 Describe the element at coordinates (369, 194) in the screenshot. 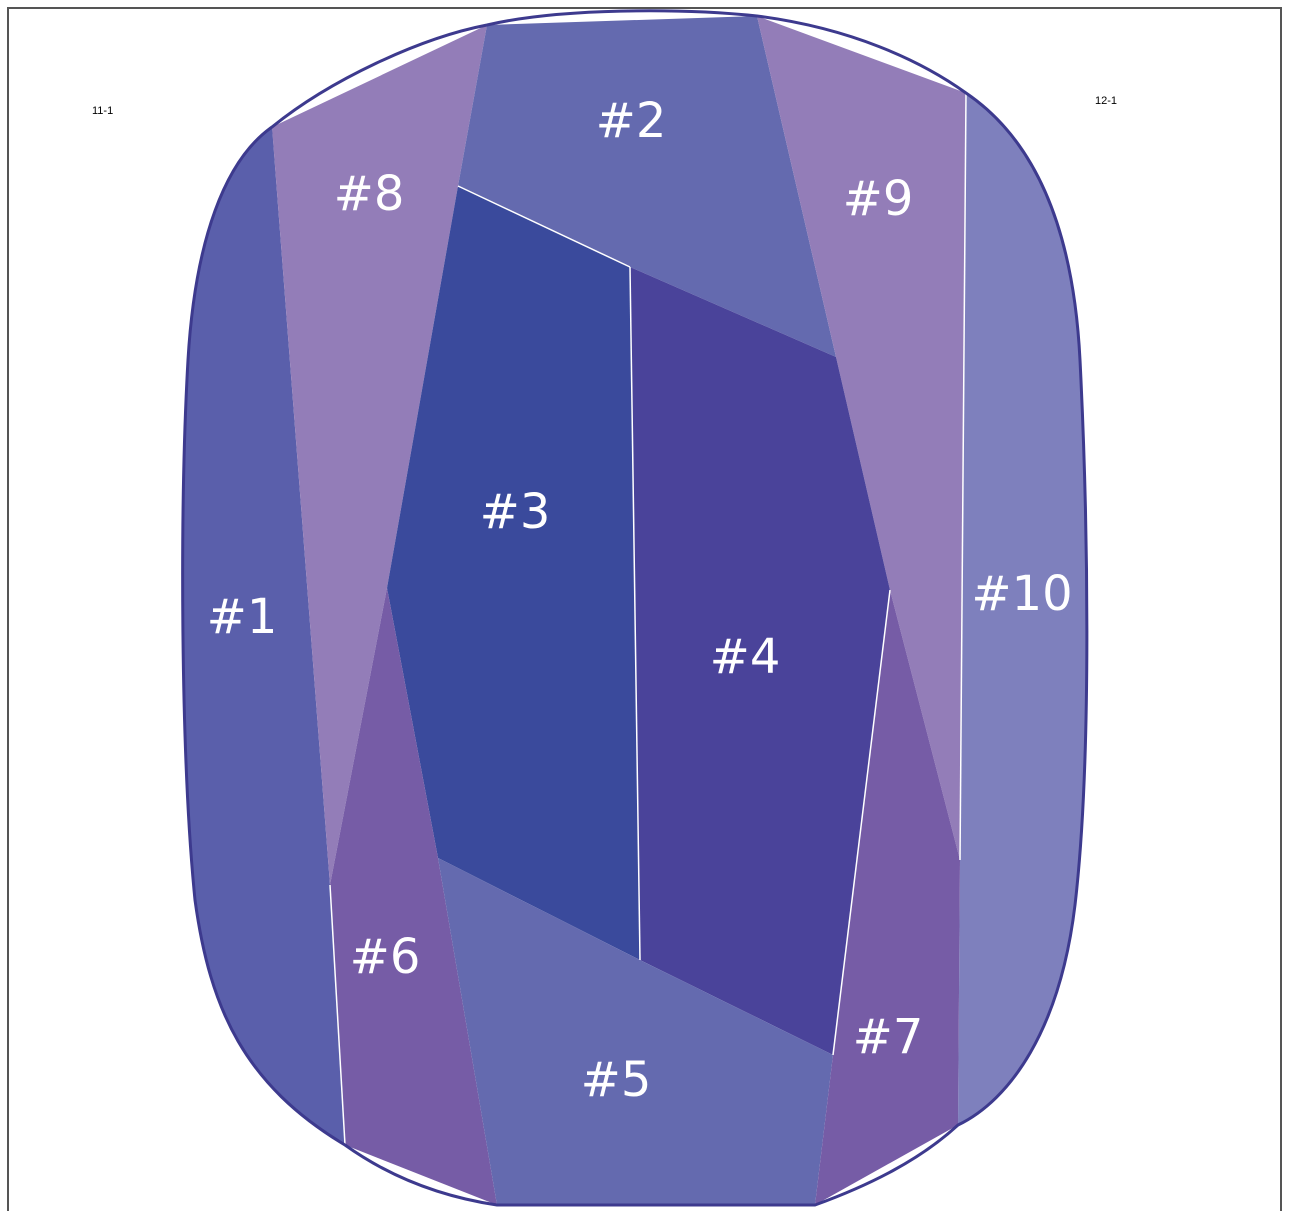

I see `piece-label-8: #8` at that location.